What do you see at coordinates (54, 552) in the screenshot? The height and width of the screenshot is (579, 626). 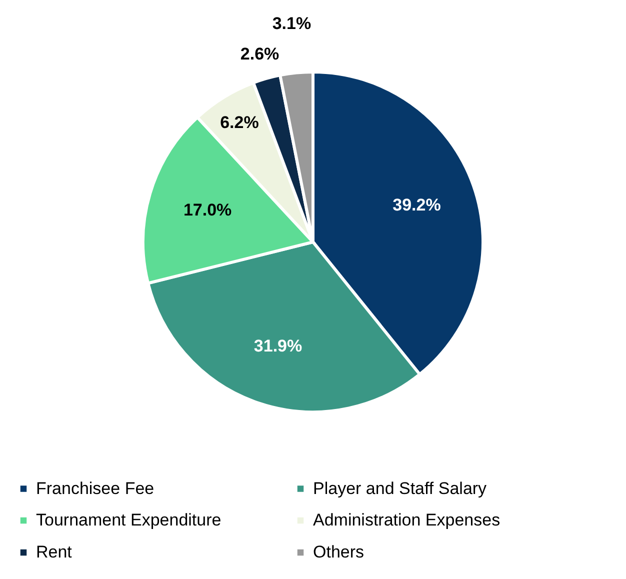 I see `legend-label: Rent` at bounding box center [54, 552].